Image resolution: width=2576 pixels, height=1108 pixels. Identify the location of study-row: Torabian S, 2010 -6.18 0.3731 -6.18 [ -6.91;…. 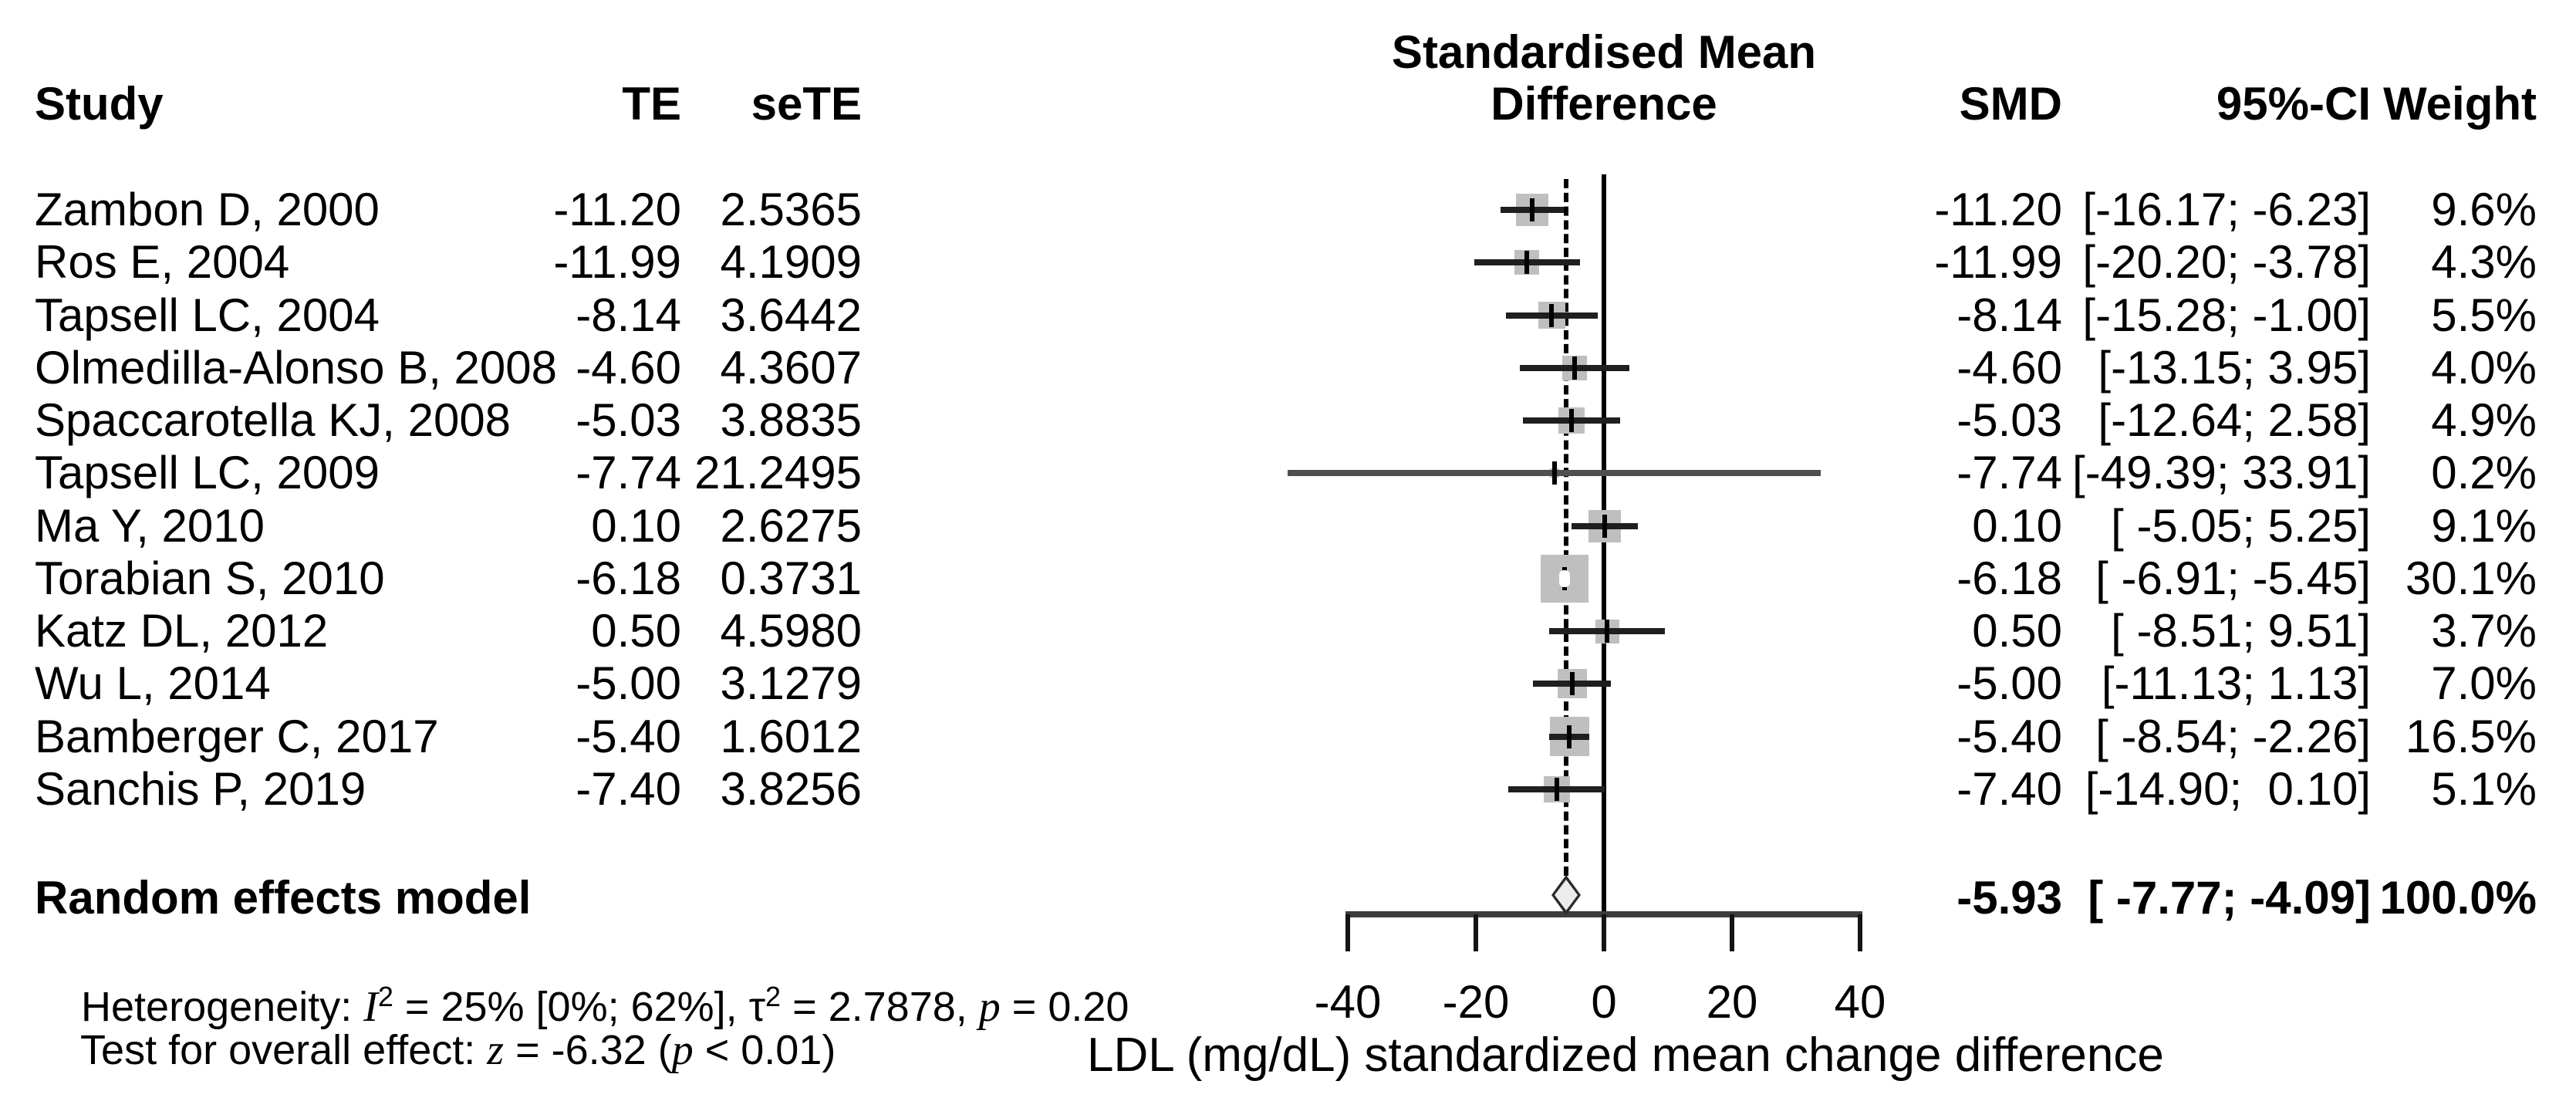
(1288, 578).